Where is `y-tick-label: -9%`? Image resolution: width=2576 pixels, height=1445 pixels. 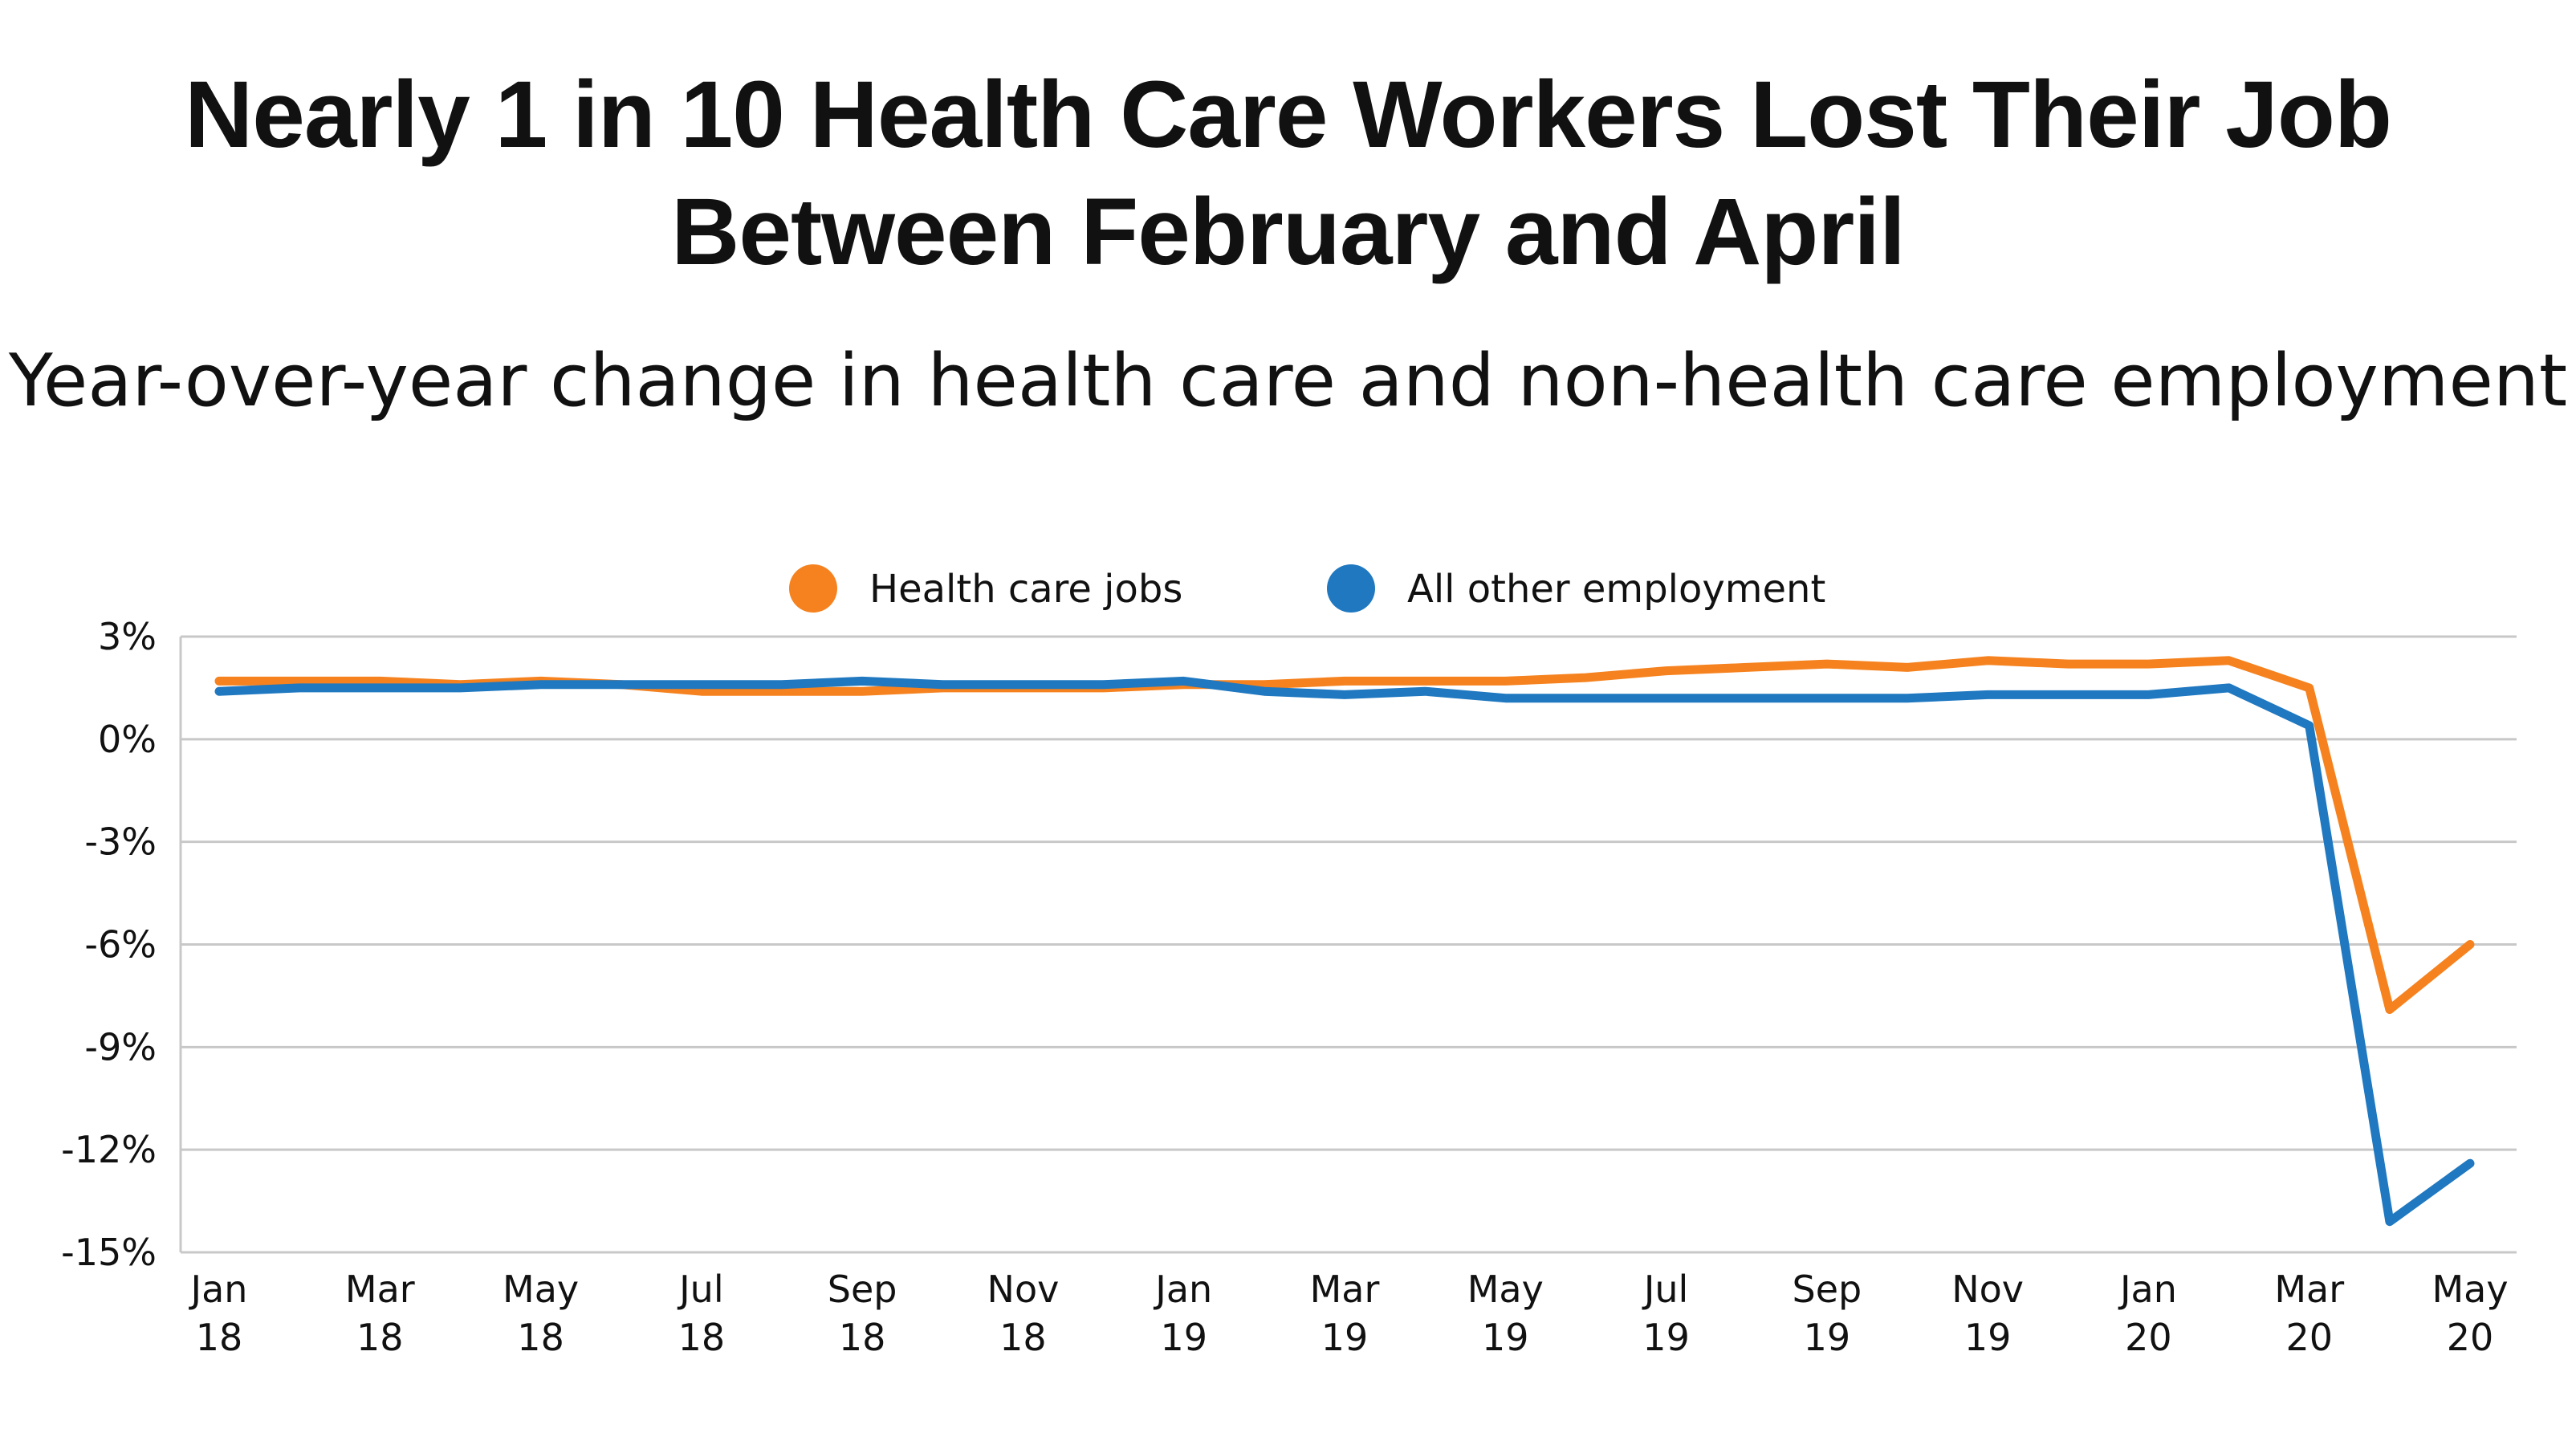
y-tick-label: -9% is located at coordinates (120, 1046).